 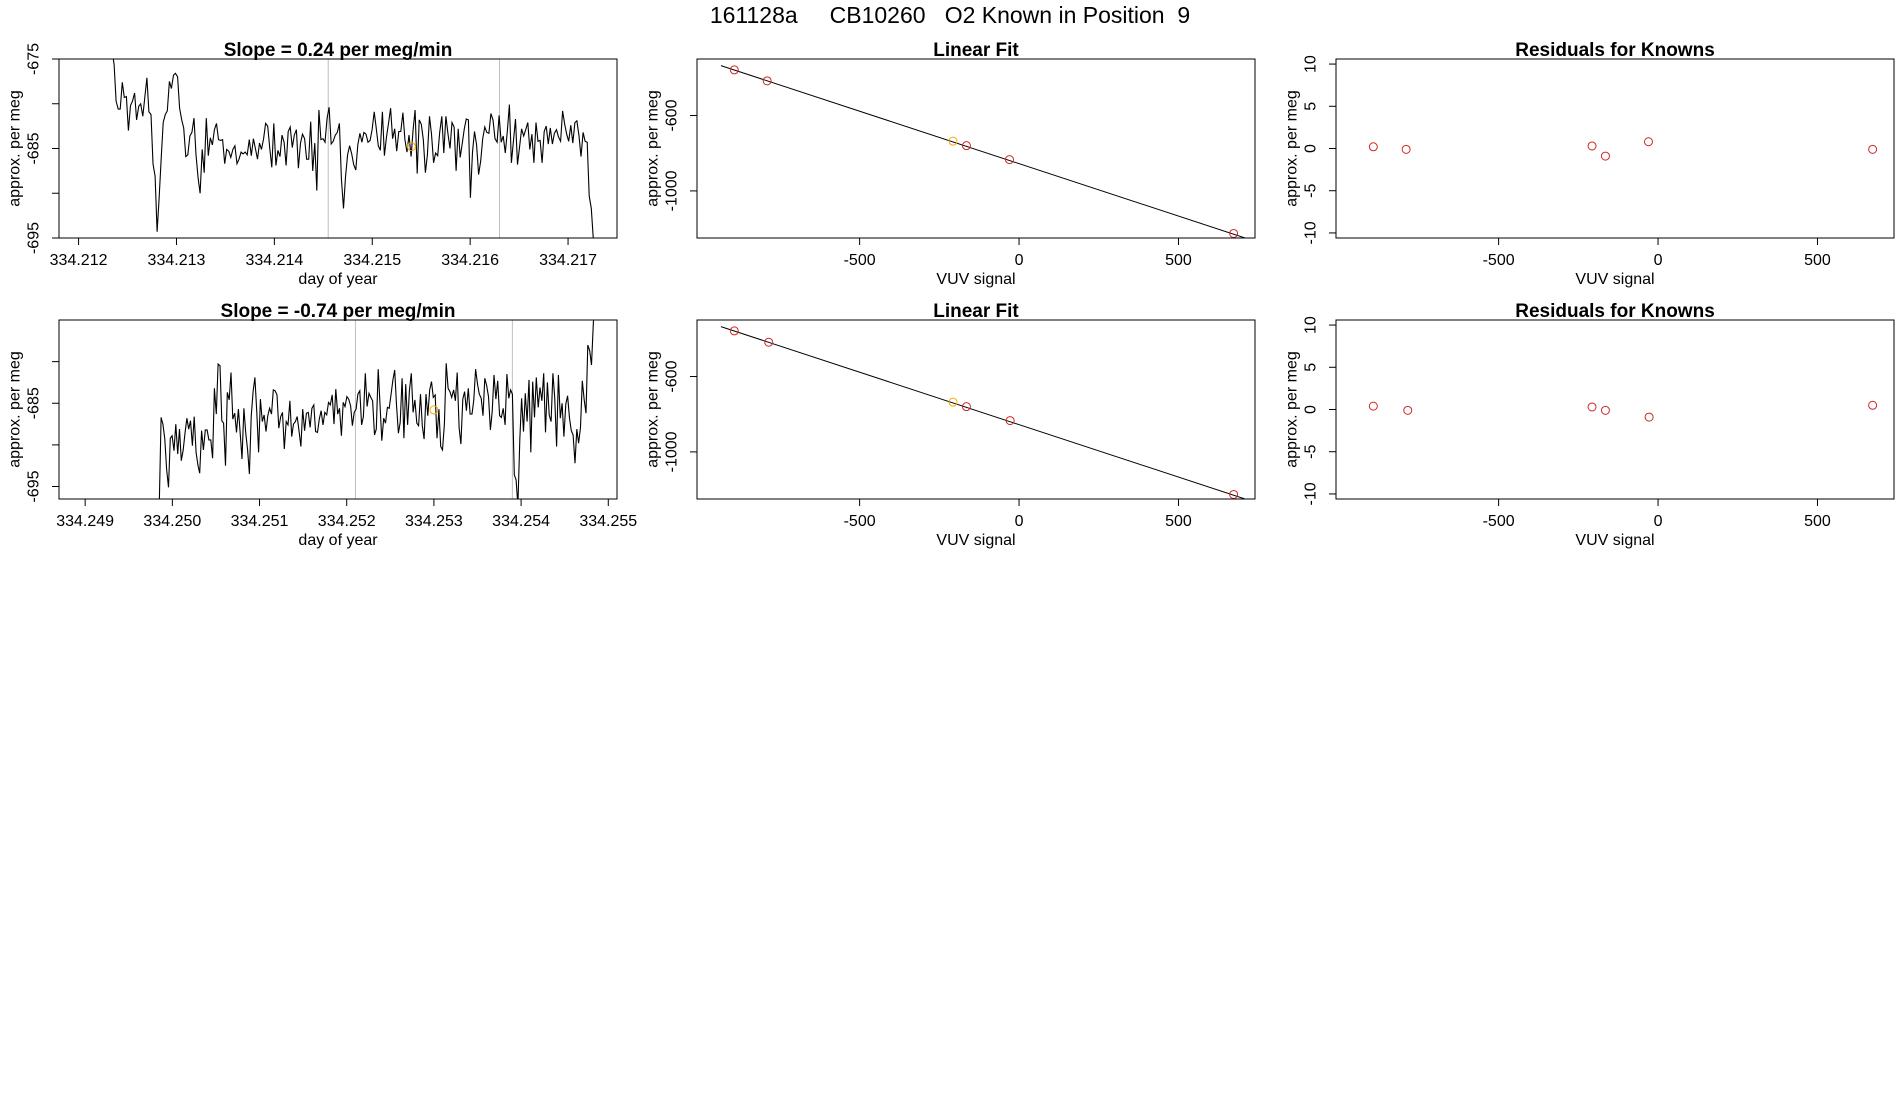 What do you see at coordinates (608, 521) in the screenshot?
I see `x-tick-label: 334.255` at bounding box center [608, 521].